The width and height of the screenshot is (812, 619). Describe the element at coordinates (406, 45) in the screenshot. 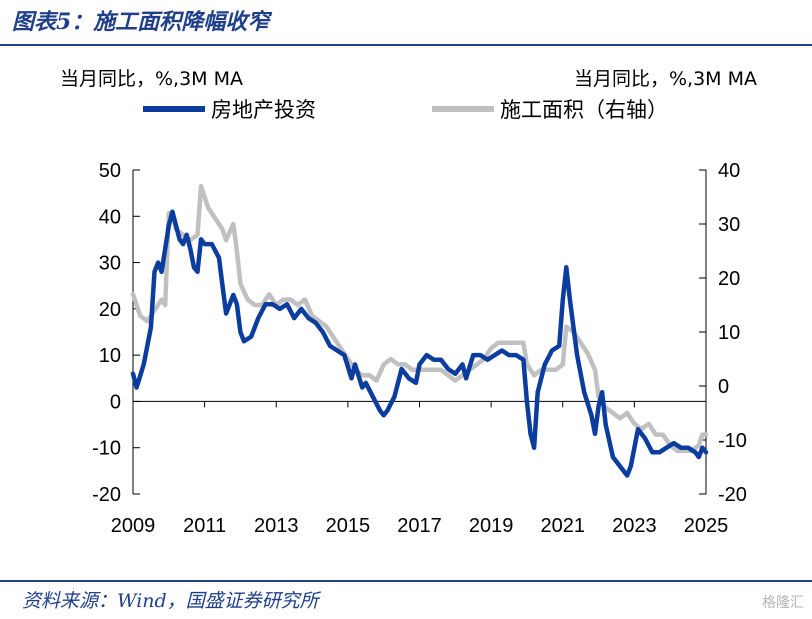

I see `title-divider` at that location.